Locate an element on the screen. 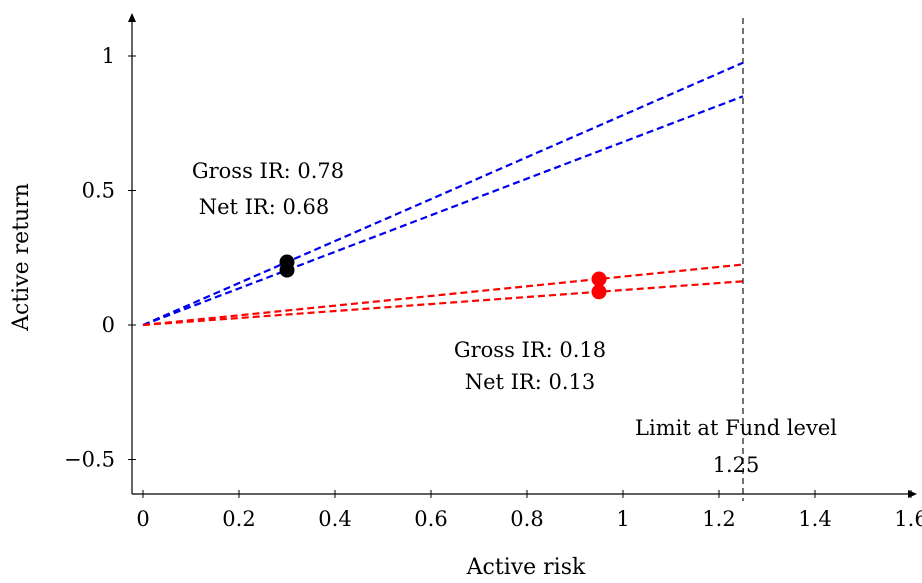  y-tick-label: −0.5 is located at coordinates (89, 460).